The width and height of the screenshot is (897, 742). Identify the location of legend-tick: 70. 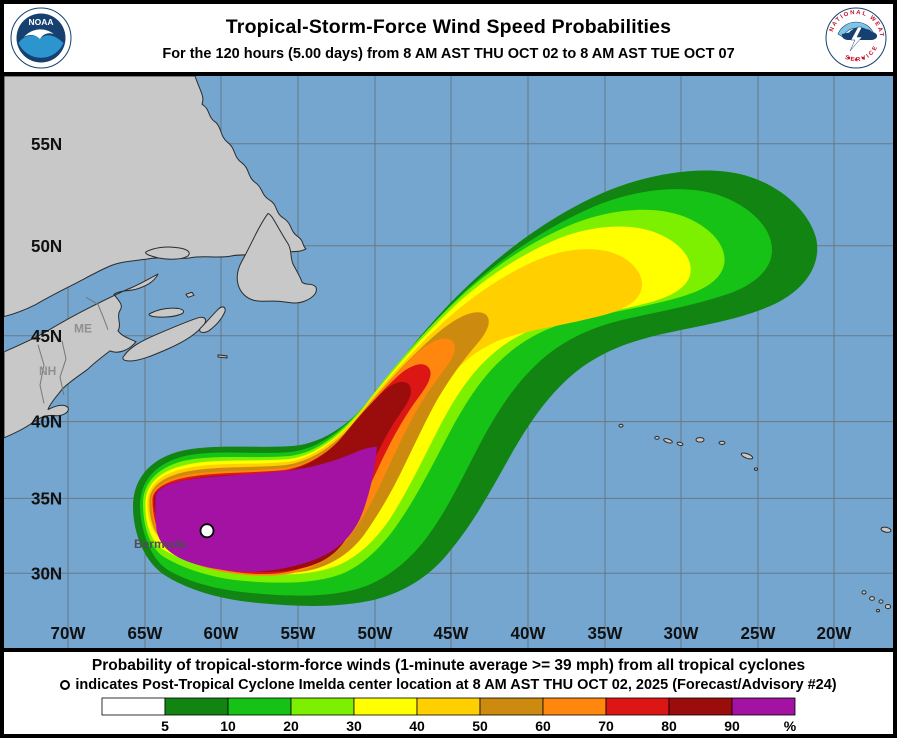
(606, 726).